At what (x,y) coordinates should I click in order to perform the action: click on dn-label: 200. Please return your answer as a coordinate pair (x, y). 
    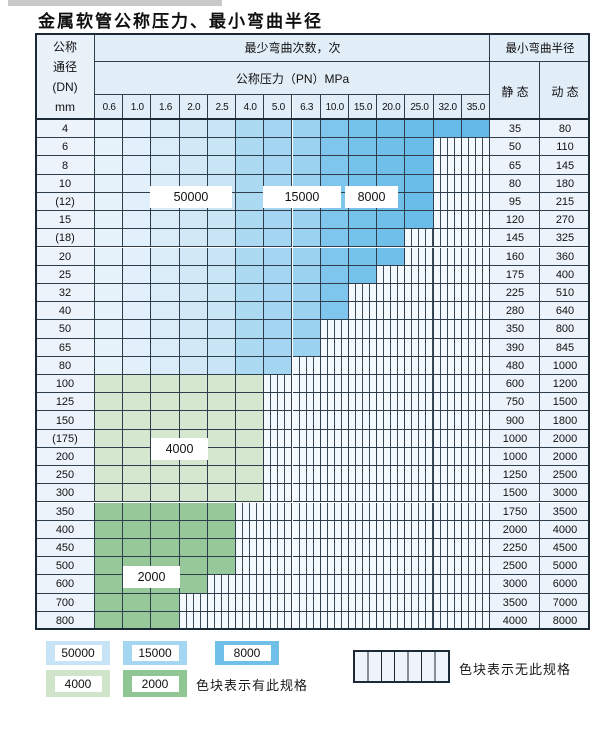
    Looking at the image, I should click on (65, 457).